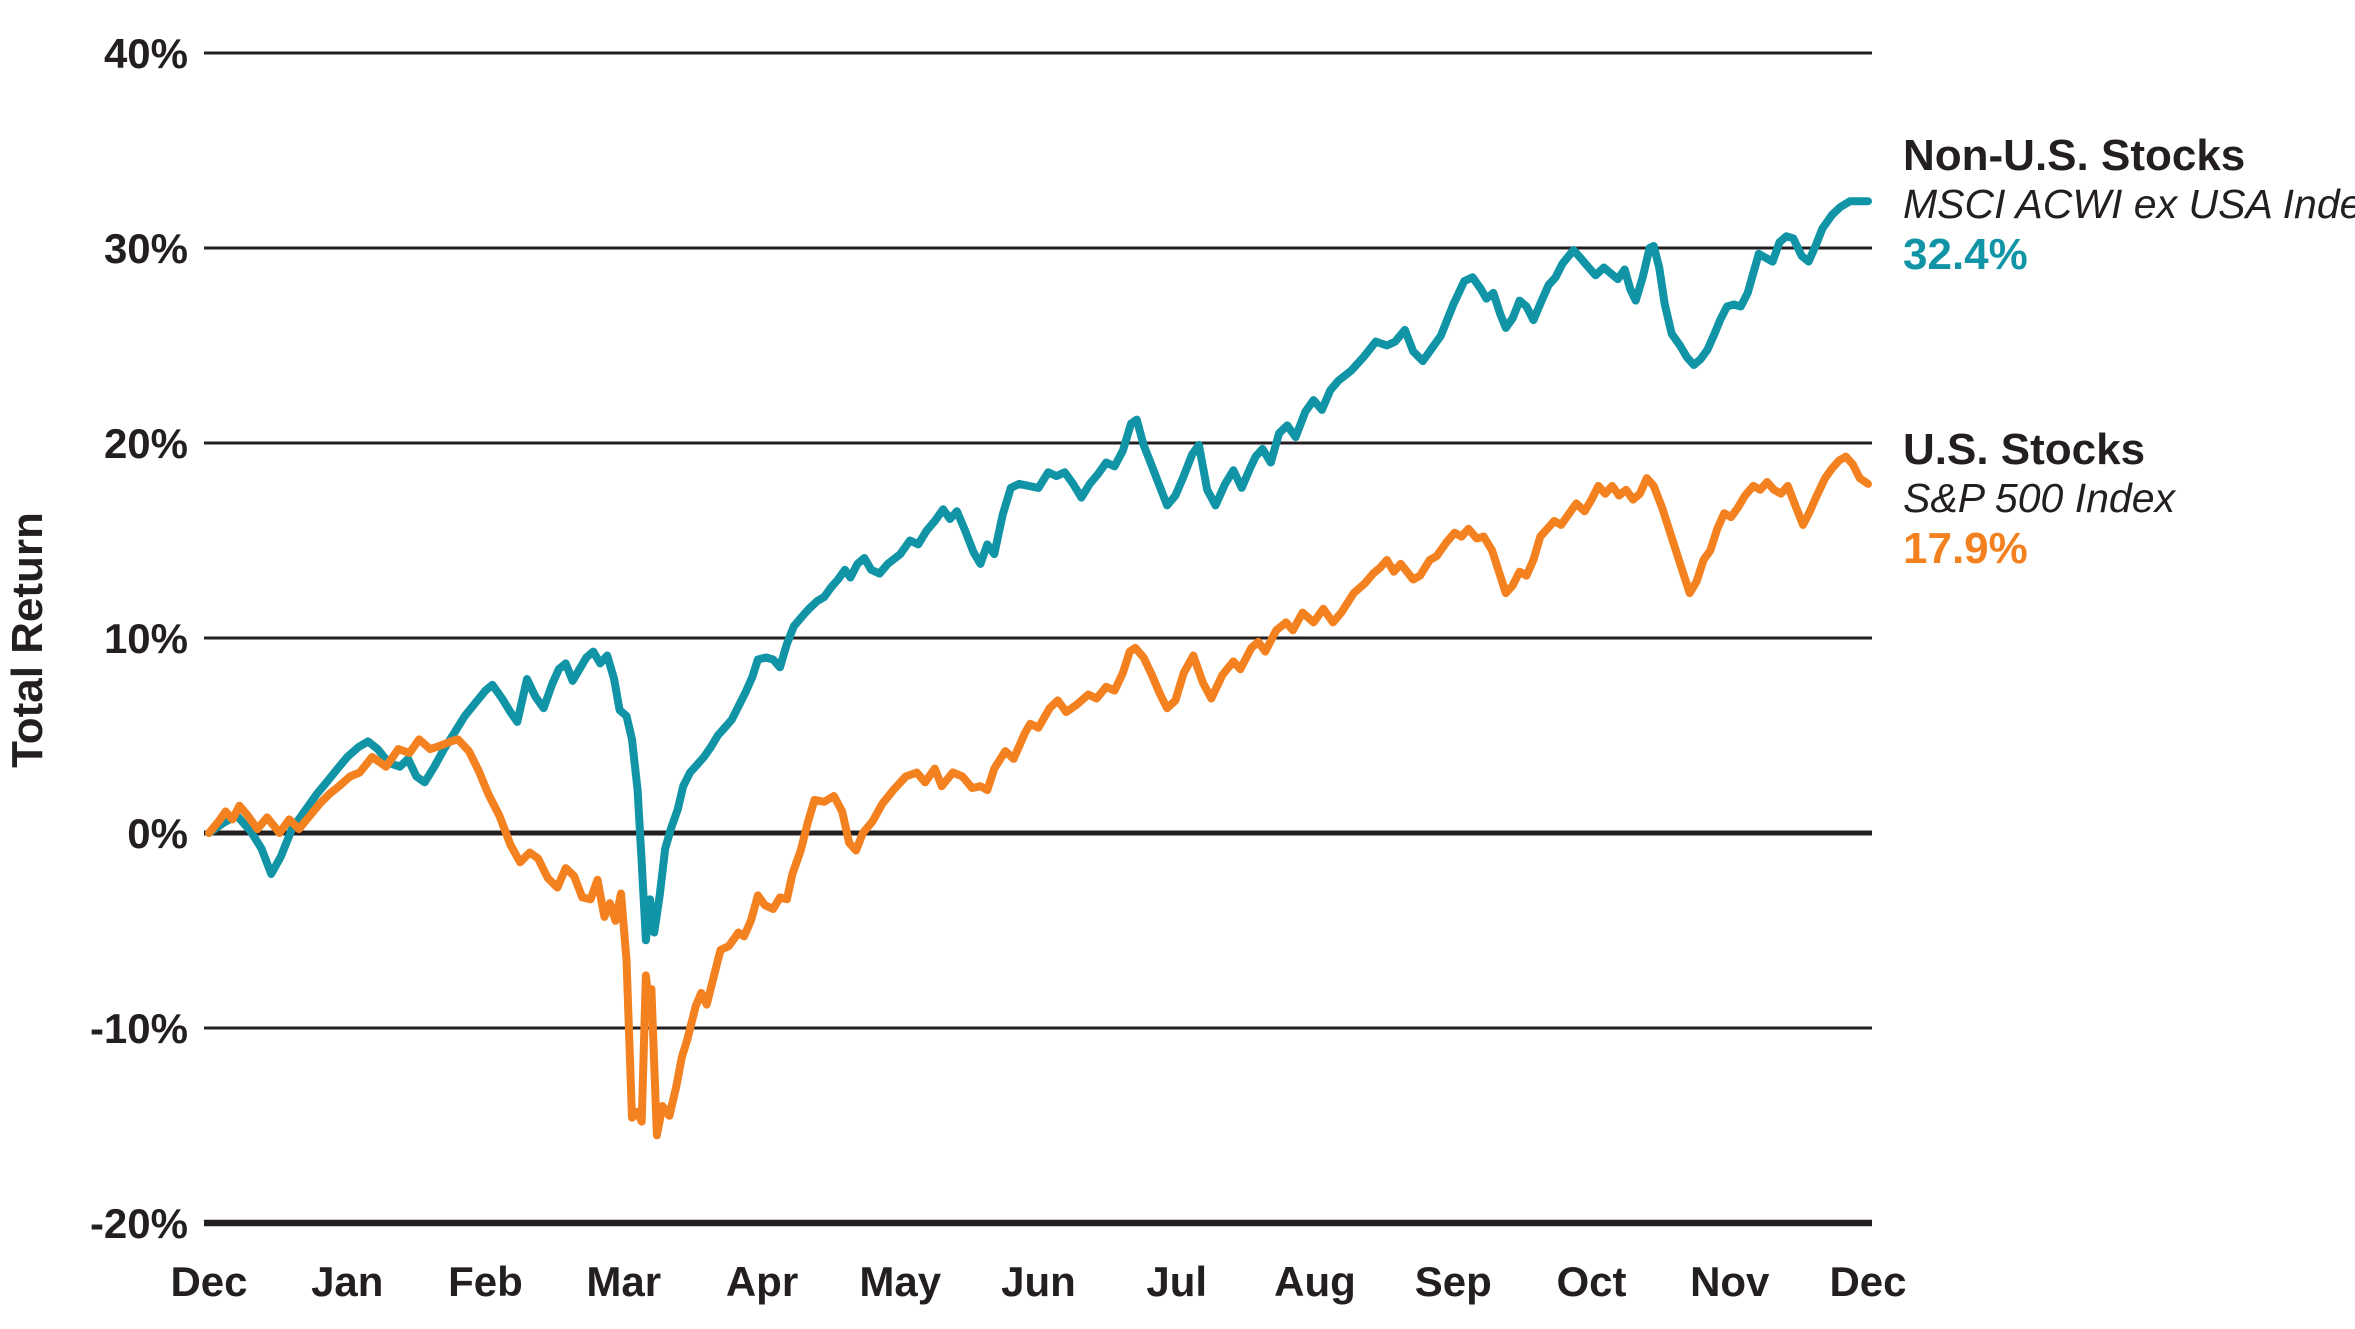  I want to click on x-tick-label: Jun, so click(1038, 1281).